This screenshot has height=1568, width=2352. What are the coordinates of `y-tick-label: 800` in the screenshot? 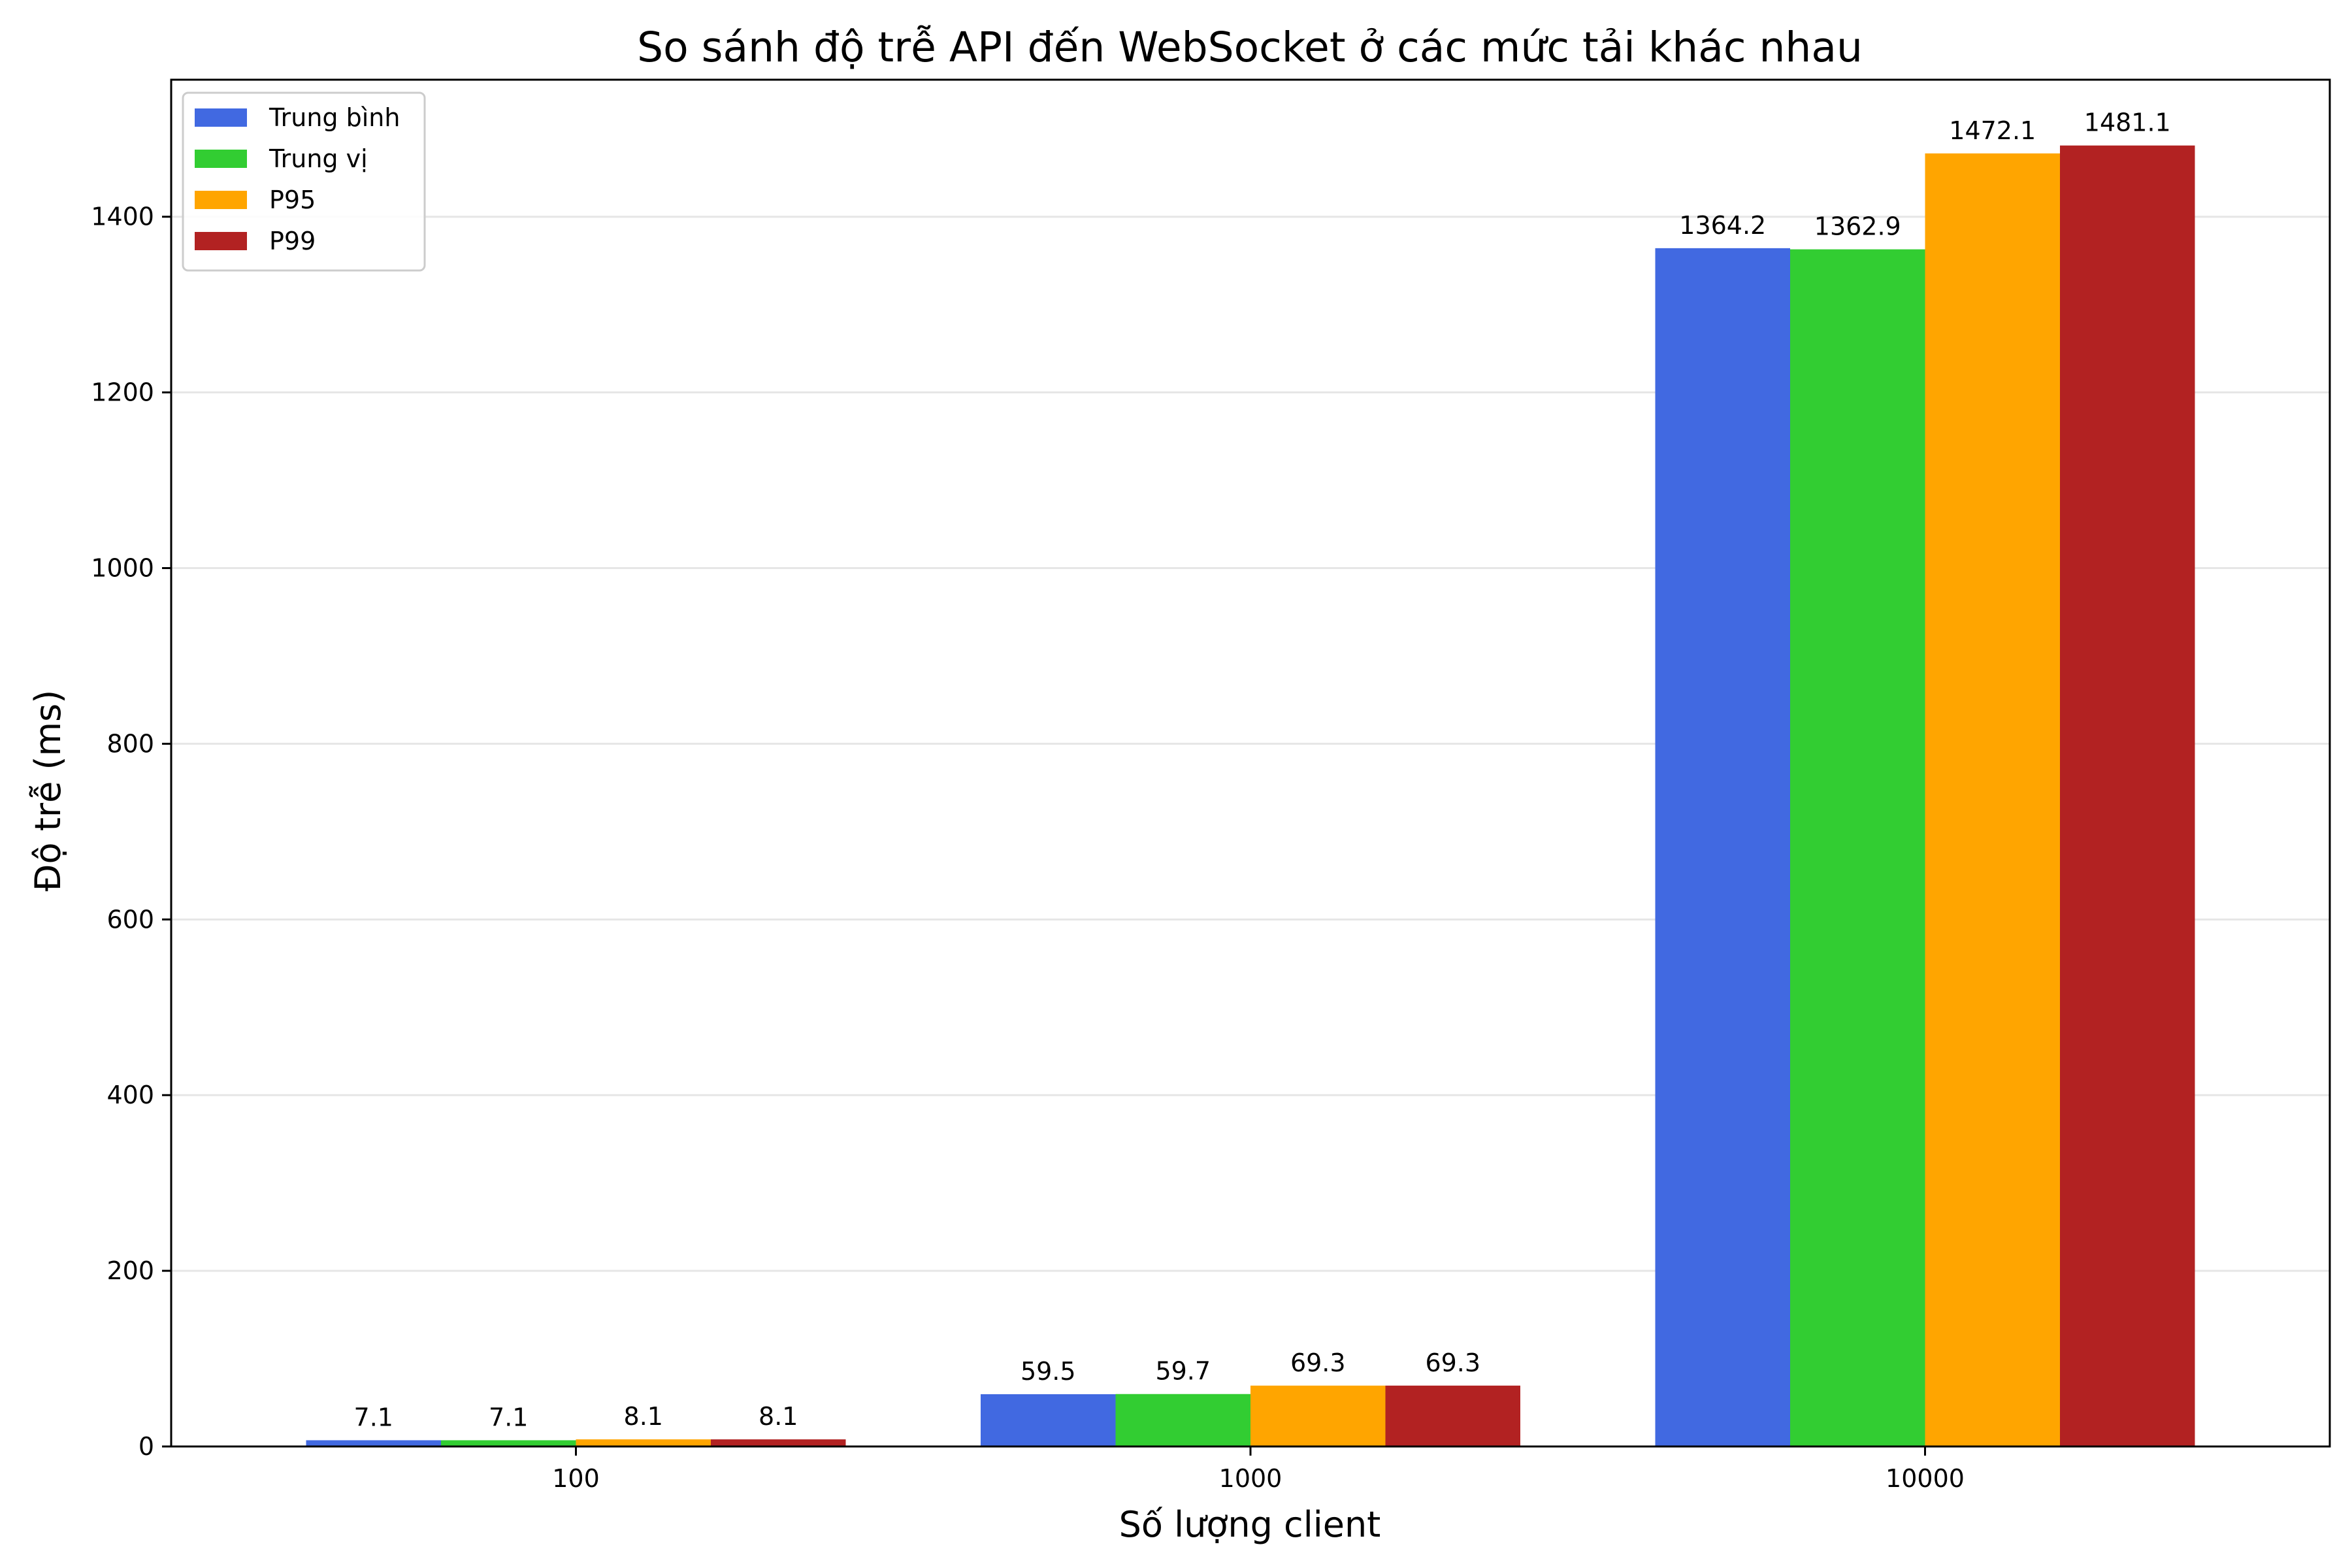 It's located at (130, 743).